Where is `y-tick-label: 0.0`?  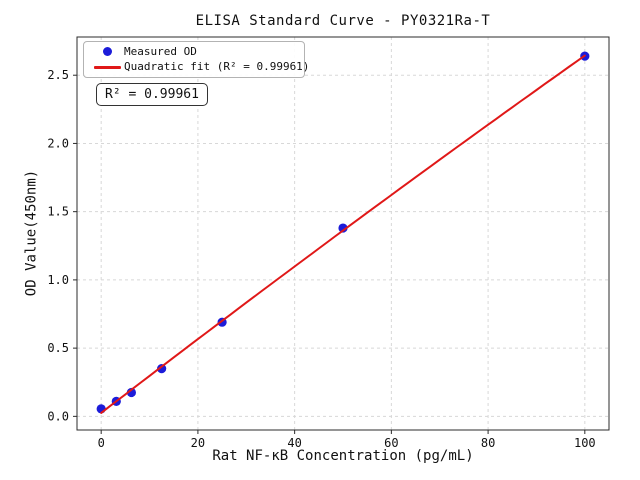 y-tick-label: 0.0 is located at coordinates (58, 416).